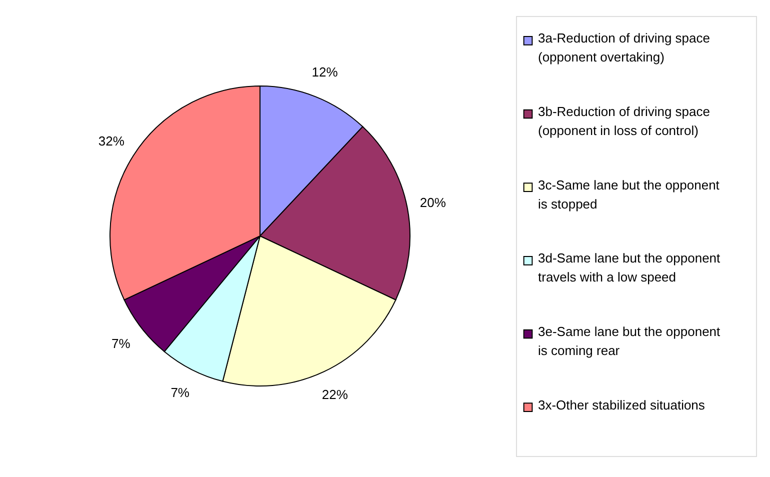 This screenshot has width=770, height=477. What do you see at coordinates (335, 394) in the screenshot?
I see `data-label: 22%` at bounding box center [335, 394].